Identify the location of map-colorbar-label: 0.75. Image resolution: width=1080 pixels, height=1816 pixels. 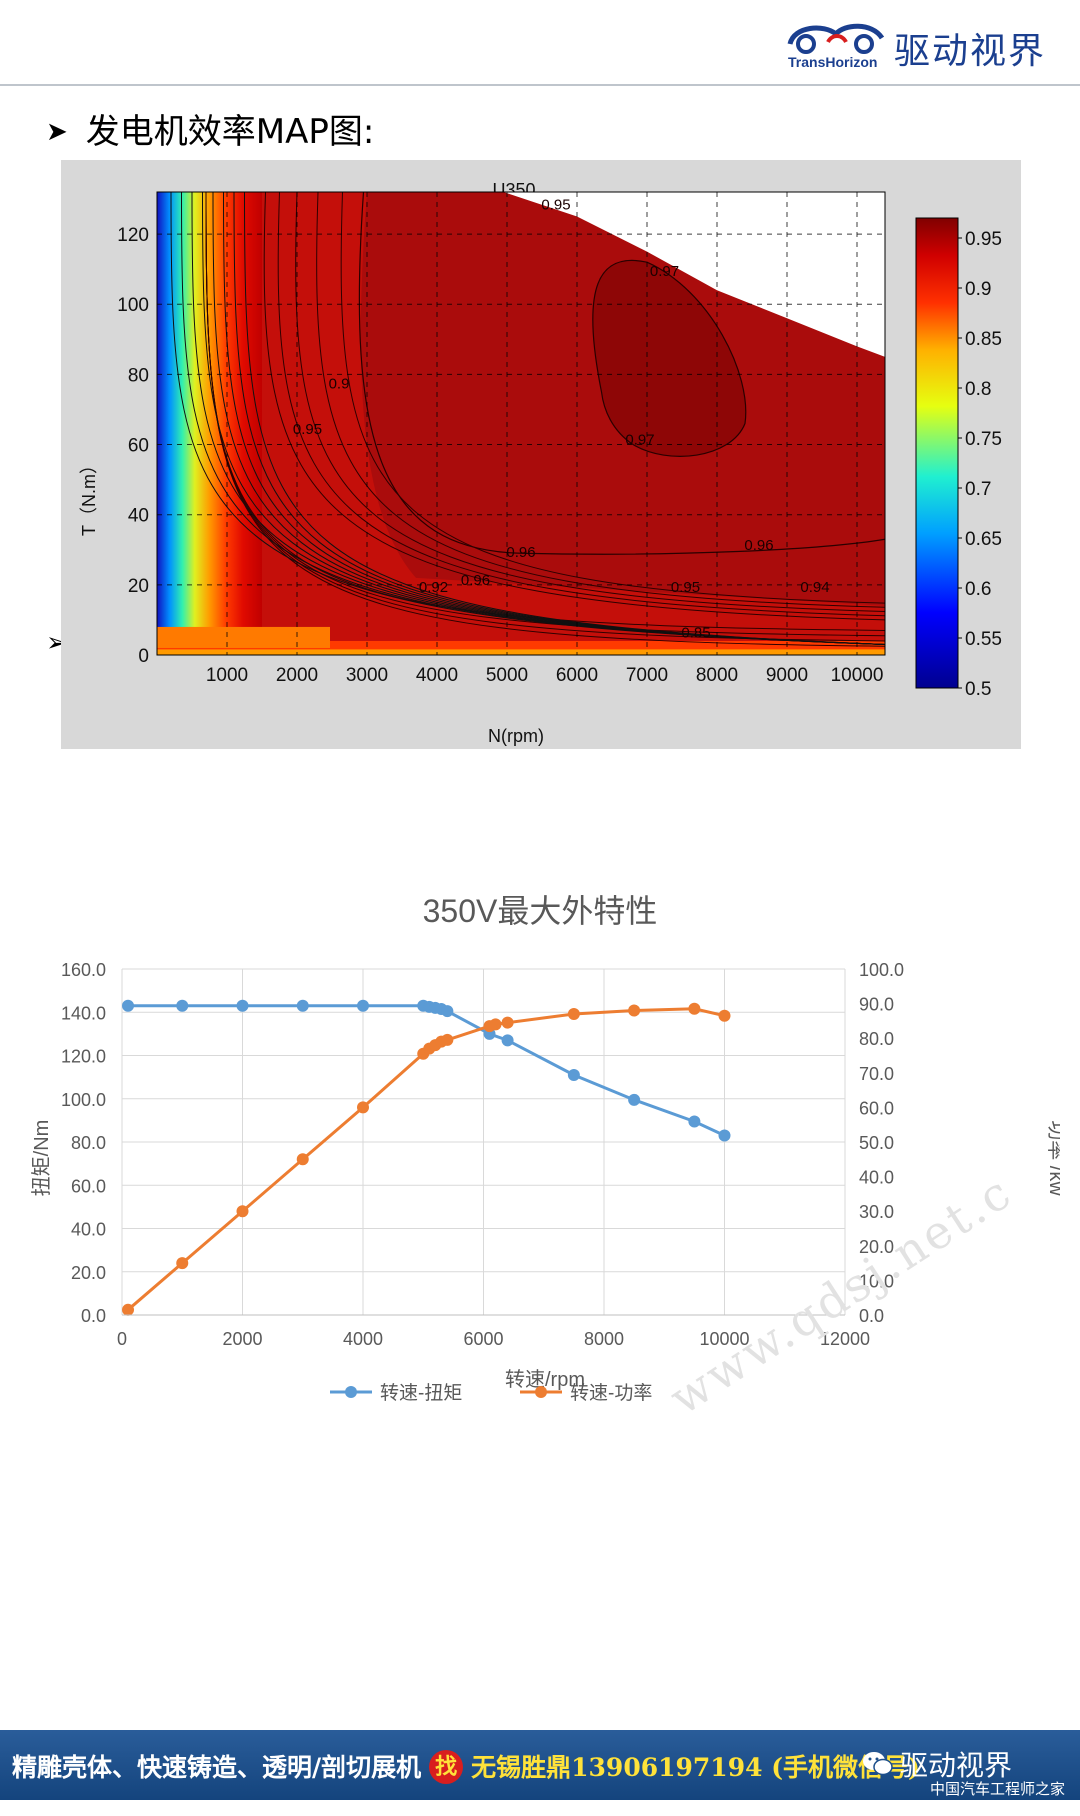
(983, 439).